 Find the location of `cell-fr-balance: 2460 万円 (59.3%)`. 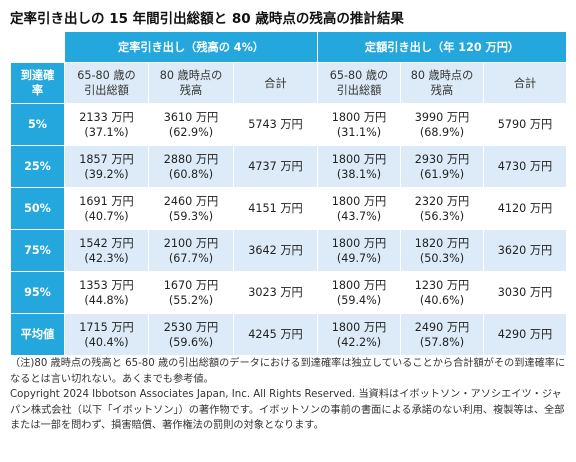

cell-fr-balance: 2460 万円 (59.3%) is located at coordinates (191, 208).